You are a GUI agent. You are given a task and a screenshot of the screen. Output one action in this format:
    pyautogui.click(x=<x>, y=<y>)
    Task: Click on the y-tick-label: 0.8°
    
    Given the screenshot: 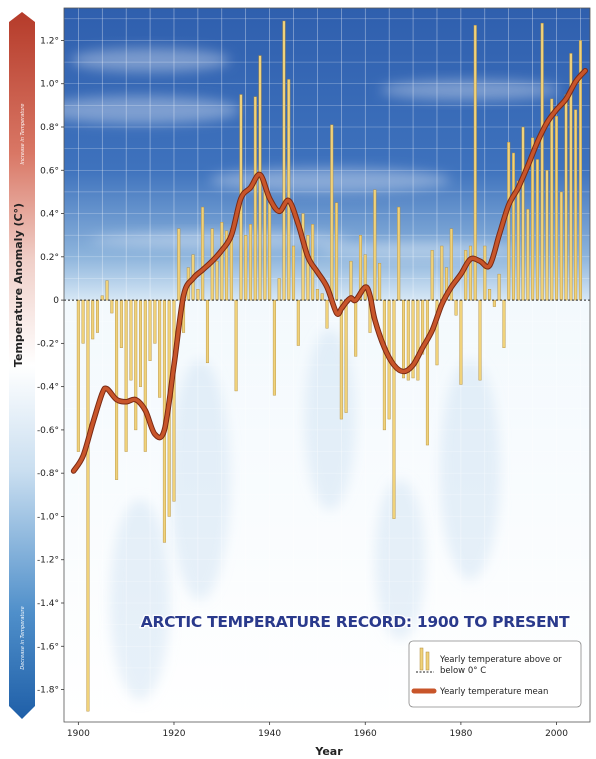 What is the action you would take?
    pyautogui.click(x=49, y=128)
    